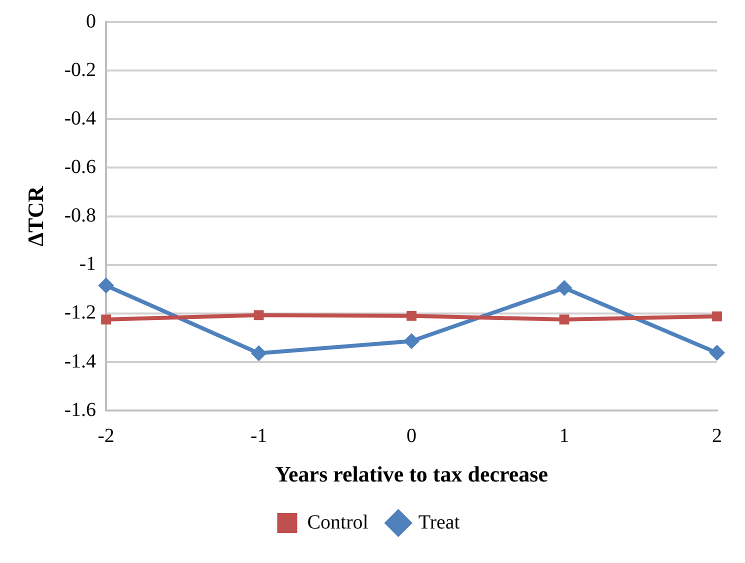 The width and height of the screenshot is (745, 563). I want to click on x-tick-label: 0, so click(411, 435).